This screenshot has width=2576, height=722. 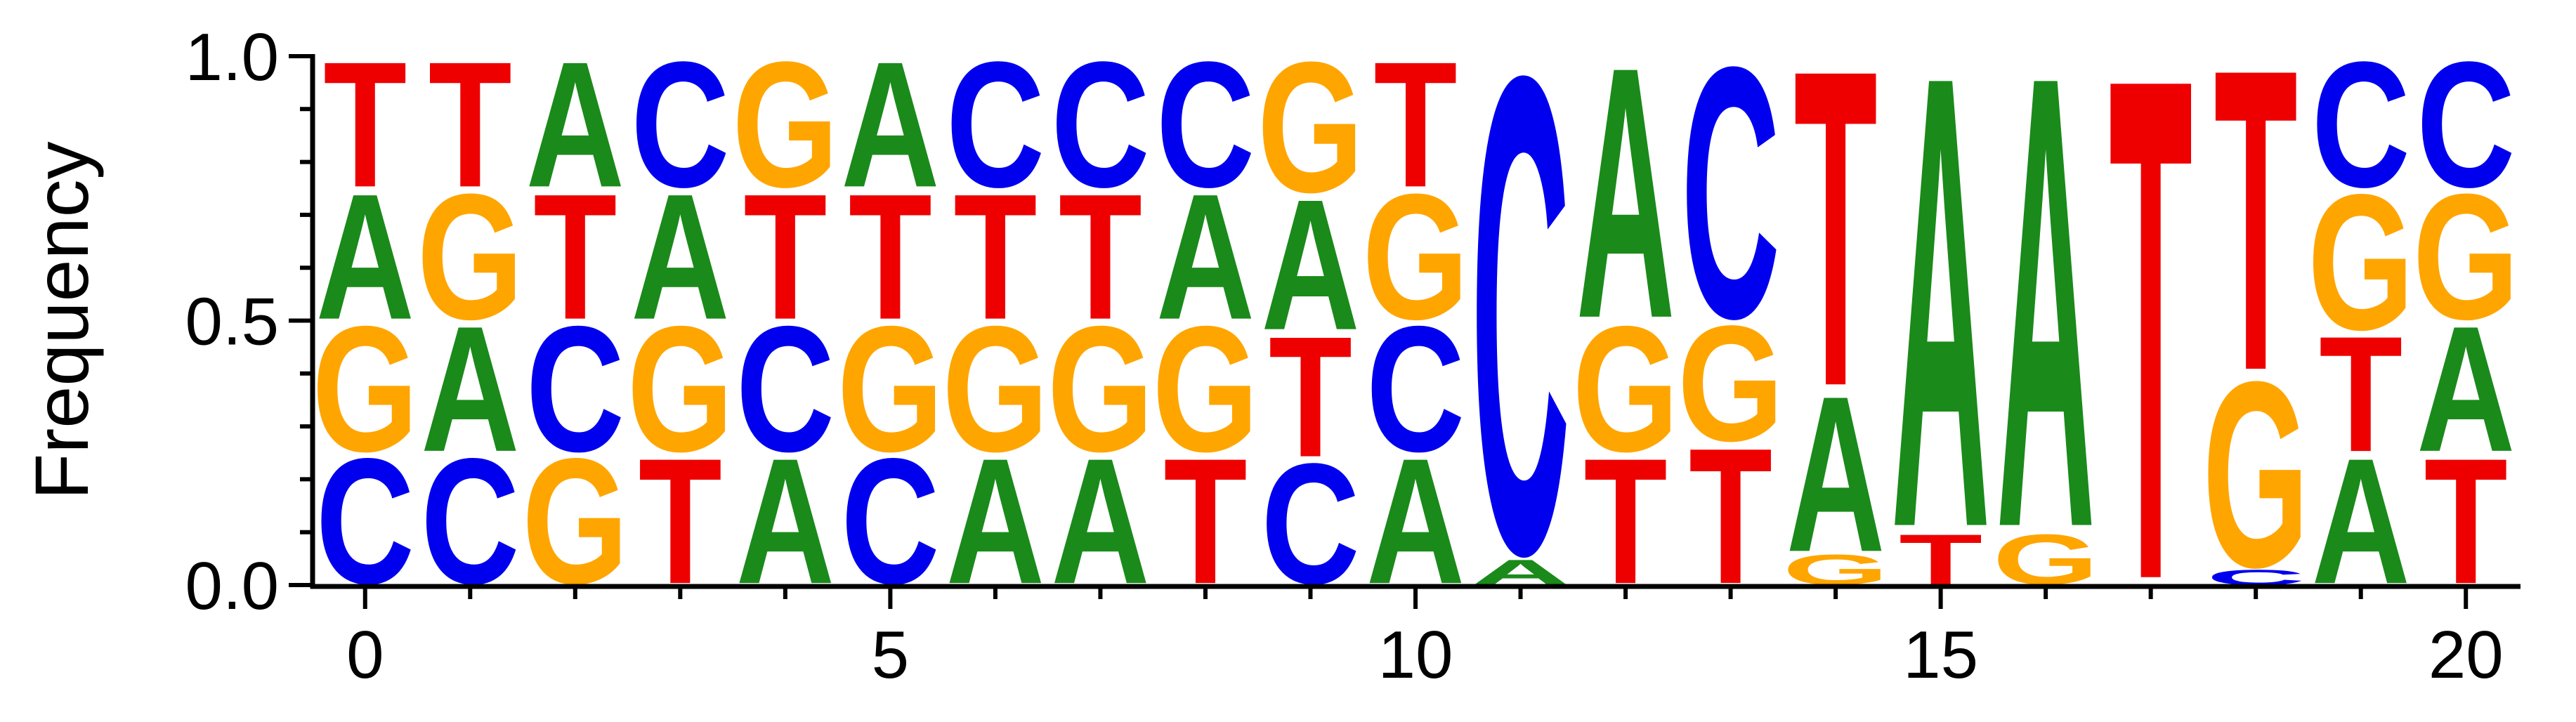 What do you see at coordinates (1100, 390) in the screenshot?
I see `logo-letter-G-pos-7: G` at bounding box center [1100, 390].